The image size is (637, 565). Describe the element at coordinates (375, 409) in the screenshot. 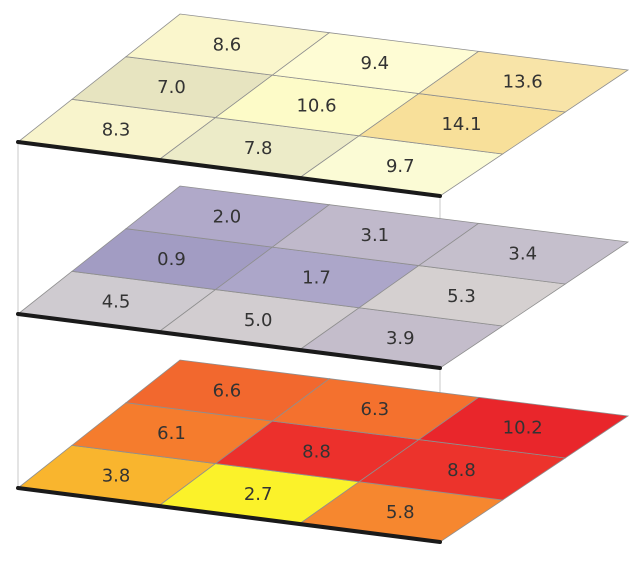

I see `cell-value-bottom-r2-c1: 6.3` at that location.